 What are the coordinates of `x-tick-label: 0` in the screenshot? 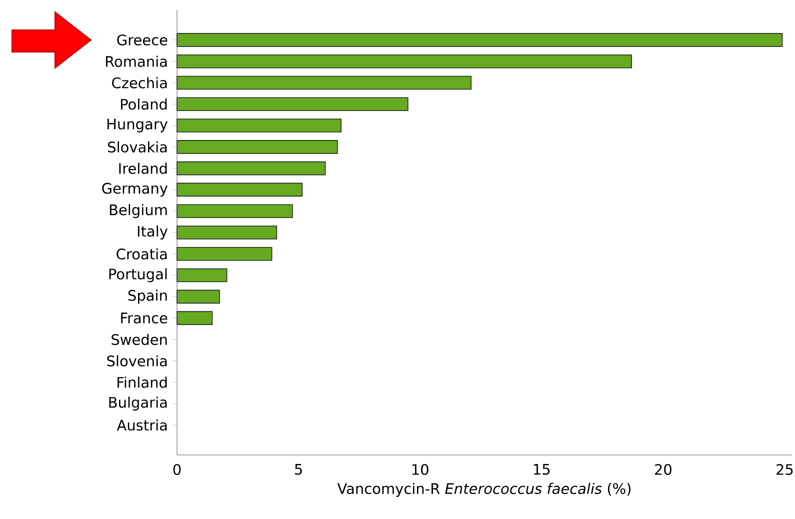 It's located at (177, 469).